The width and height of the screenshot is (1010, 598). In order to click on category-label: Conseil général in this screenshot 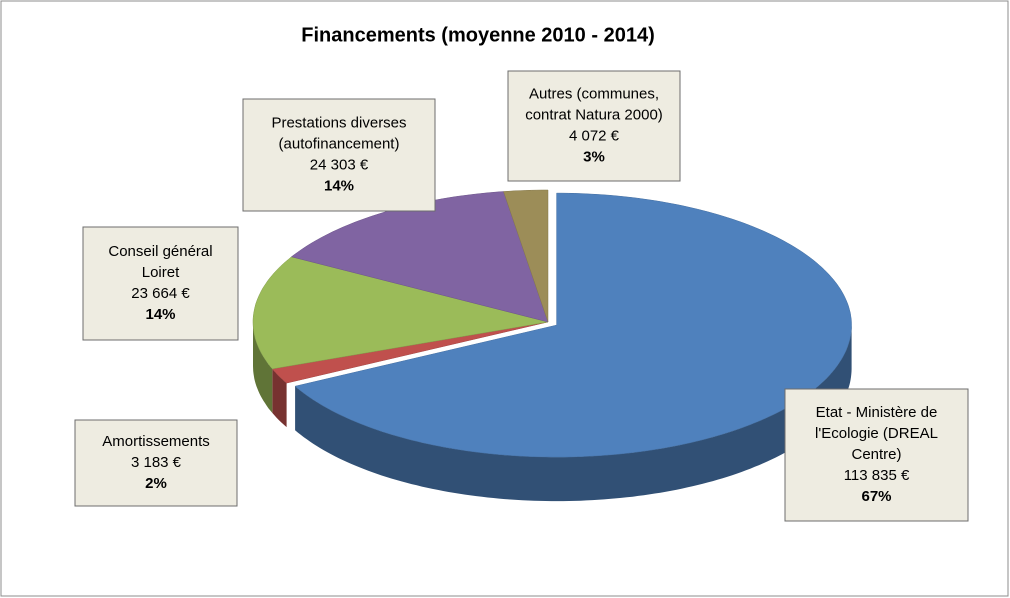, I will do `click(160, 251)`.